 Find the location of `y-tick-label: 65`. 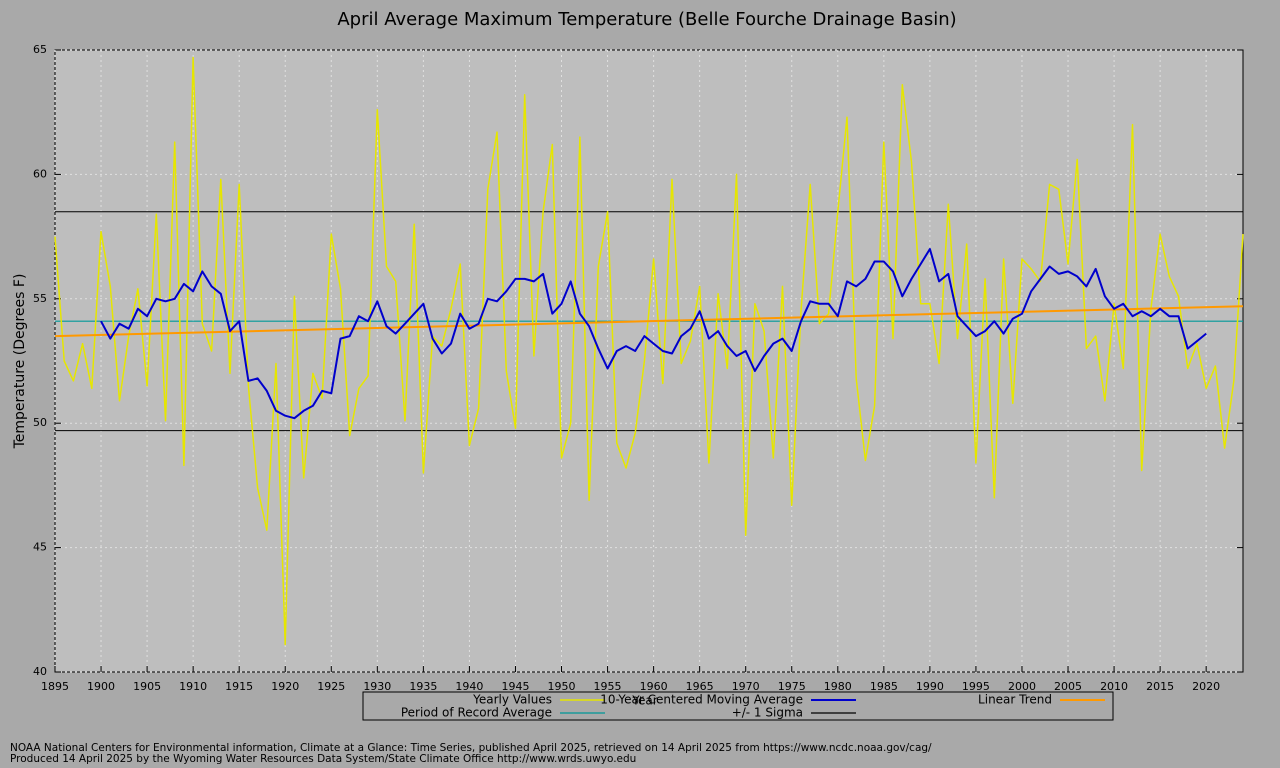

y-tick-label: 65 is located at coordinates (40, 49).